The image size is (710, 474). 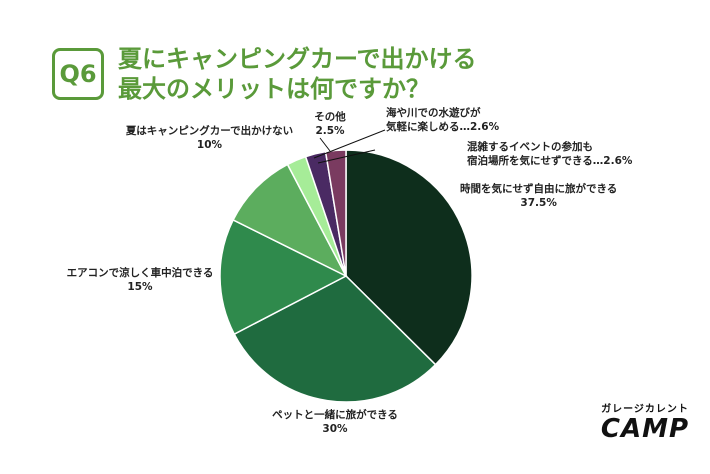 I want to click on brand-logo-top: ガレージカレント, so click(x=645, y=409).